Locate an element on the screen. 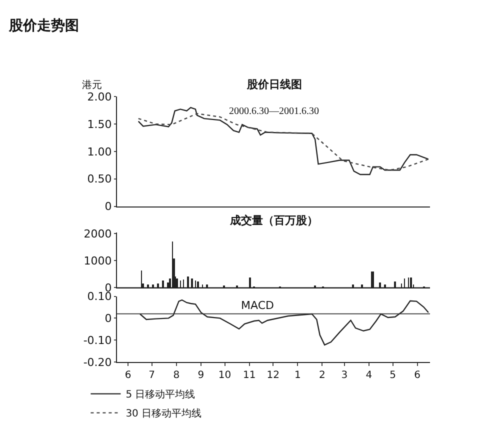  x-tick-label: 7 is located at coordinates (152, 375).